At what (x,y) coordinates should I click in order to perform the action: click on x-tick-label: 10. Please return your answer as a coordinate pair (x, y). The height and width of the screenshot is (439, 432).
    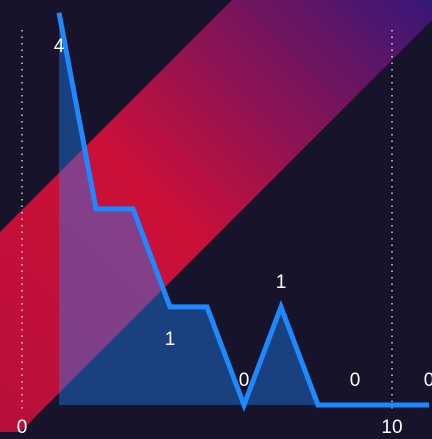
    Looking at the image, I should click on (391, 427).